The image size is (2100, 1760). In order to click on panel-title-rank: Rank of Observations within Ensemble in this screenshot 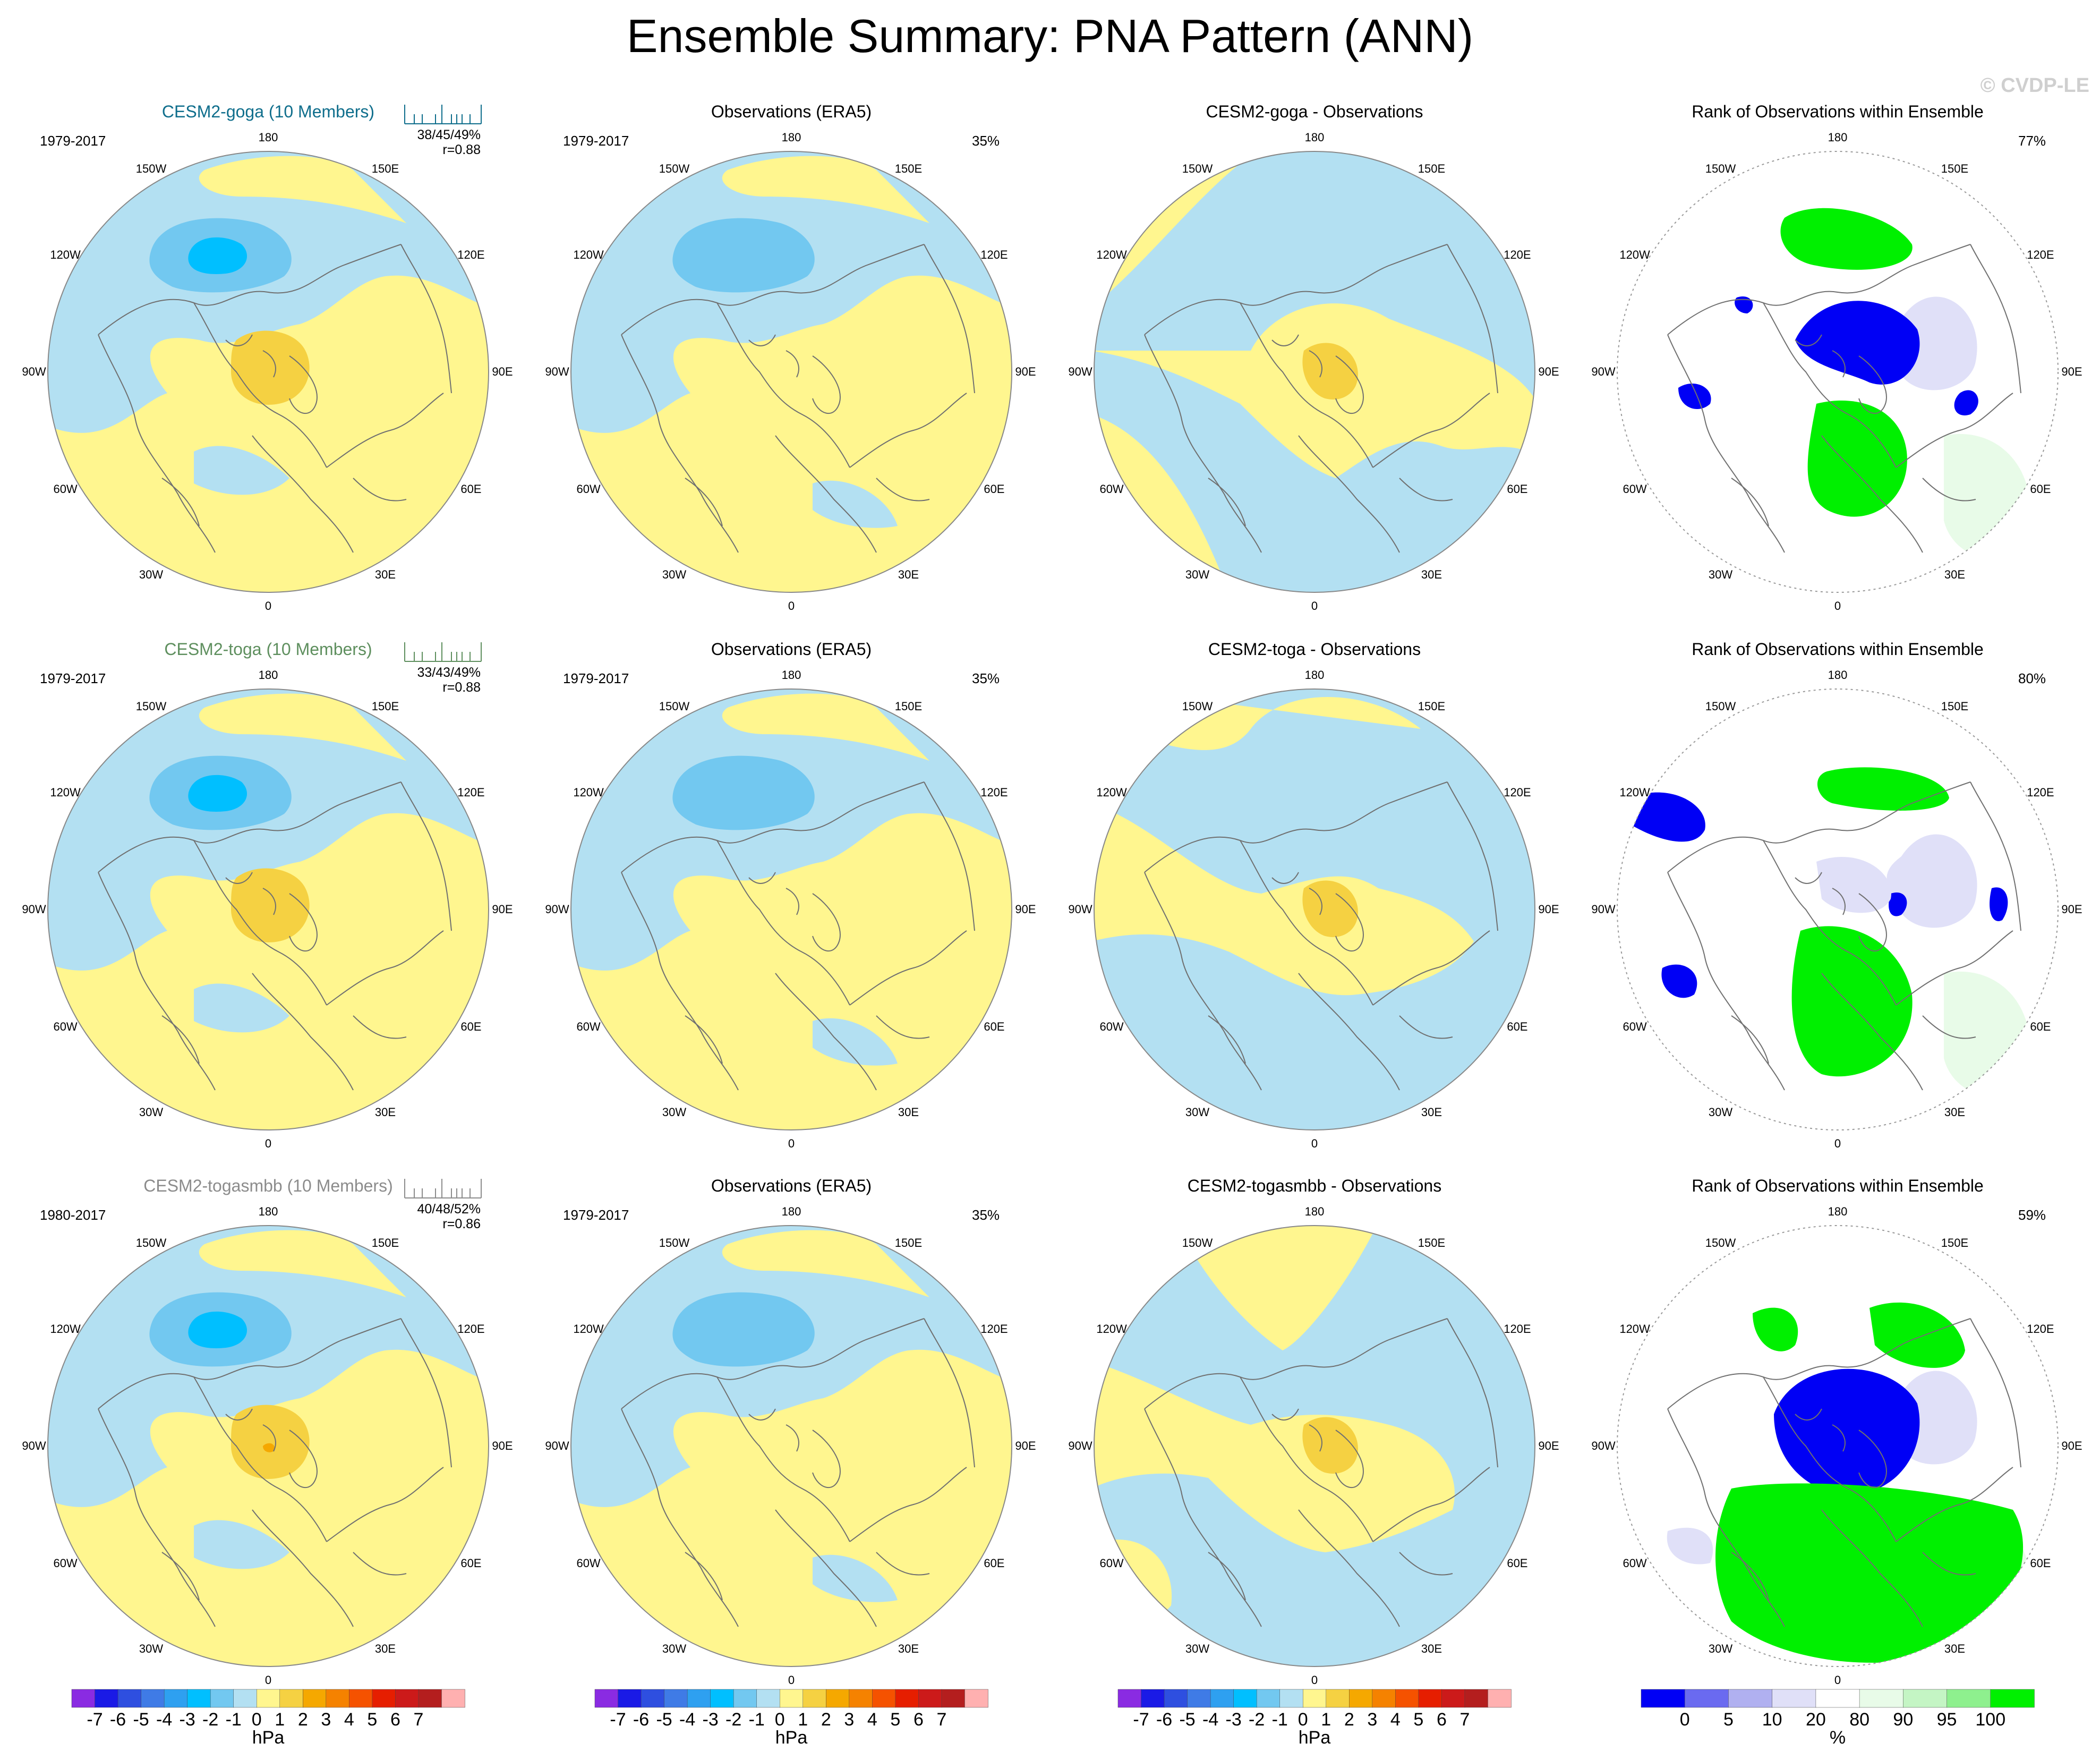, I will do `click(1838, 112)`.